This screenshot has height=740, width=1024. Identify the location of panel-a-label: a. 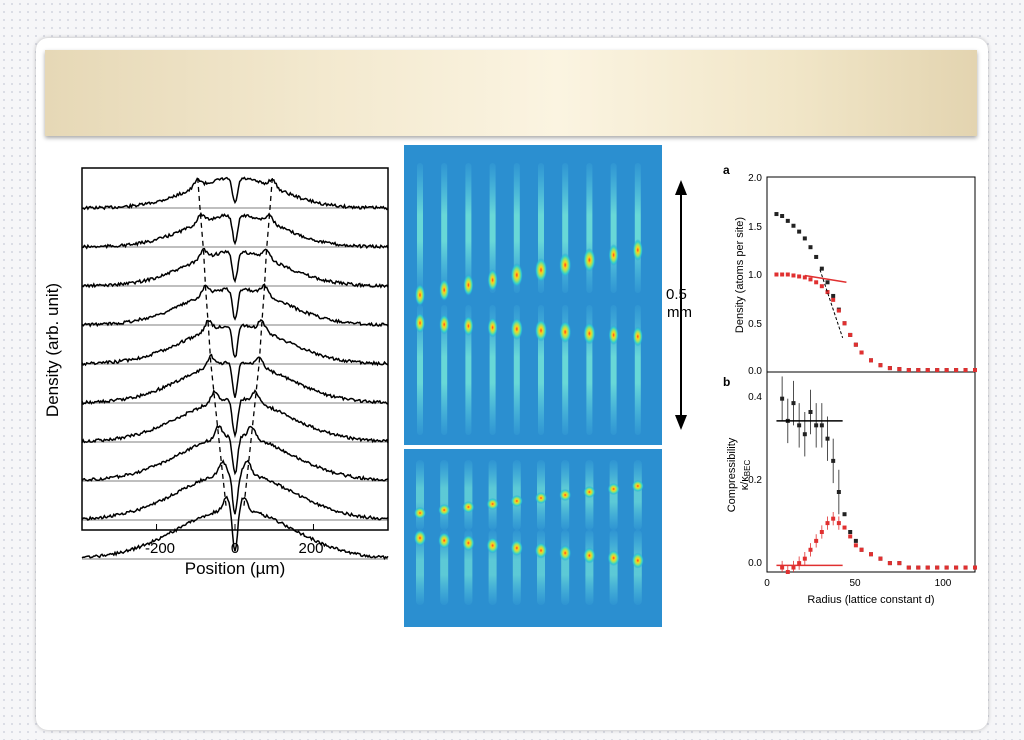
(726, 170).